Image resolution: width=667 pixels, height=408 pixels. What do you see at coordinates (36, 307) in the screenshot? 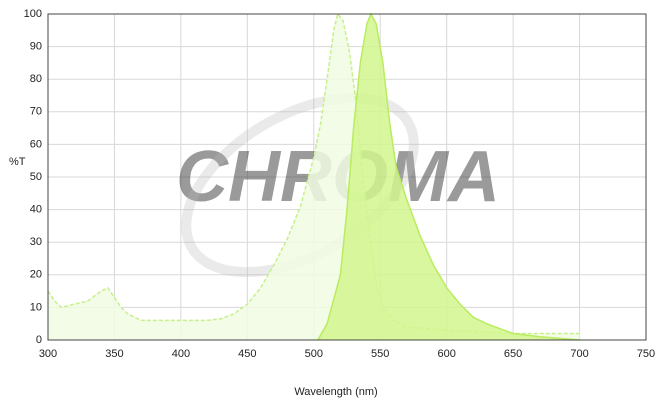
I see `y-tick-label: 10` at bounding box center [36, 307].